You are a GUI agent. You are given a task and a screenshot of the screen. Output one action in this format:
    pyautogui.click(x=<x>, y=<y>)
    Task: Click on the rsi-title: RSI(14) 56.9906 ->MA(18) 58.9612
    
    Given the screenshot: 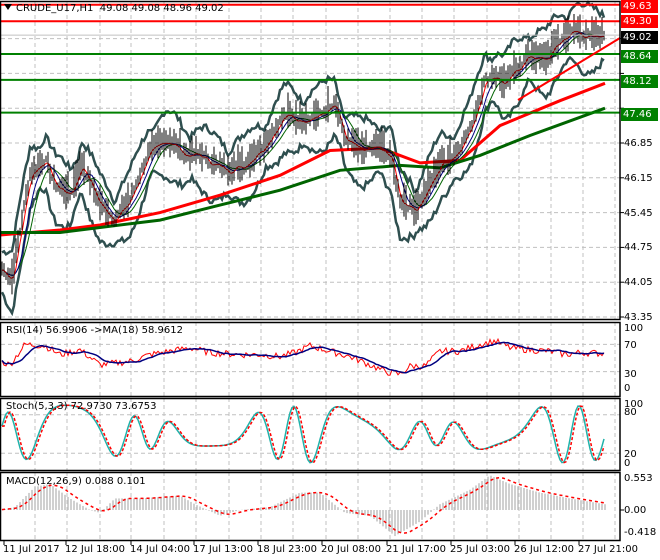 What is the action you would take?
    pyautogui.click(x=94, y=330)
    